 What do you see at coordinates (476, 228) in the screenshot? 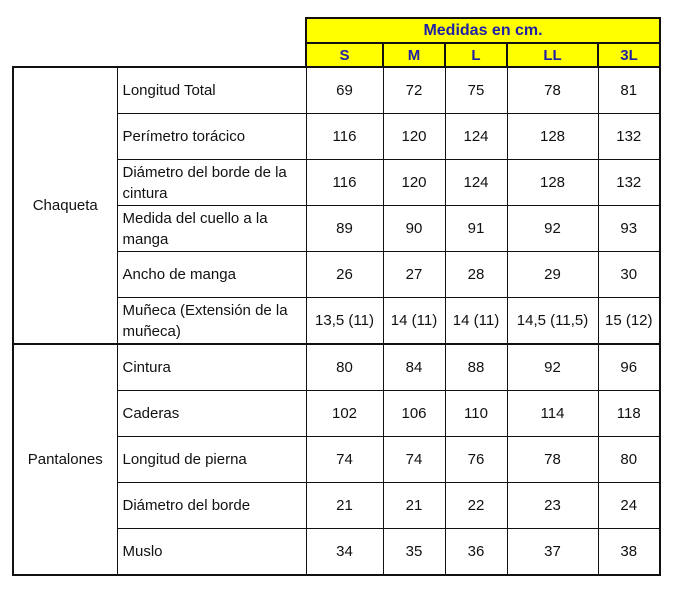
I see `value-cell: 91` at bounding box center [476, 228].